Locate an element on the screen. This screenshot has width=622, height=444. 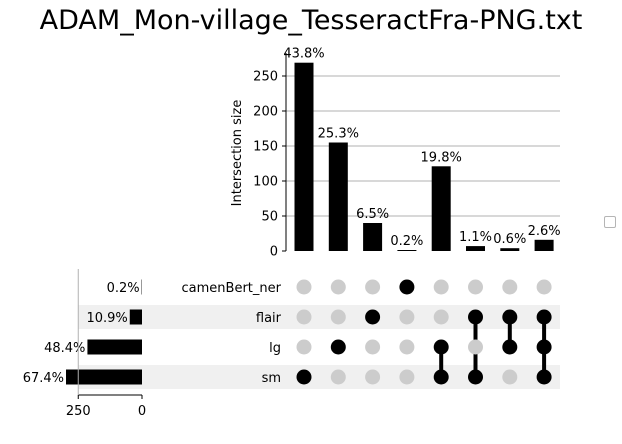
intersection-bar-label: 43.8% is located at coordinates (303, 54).